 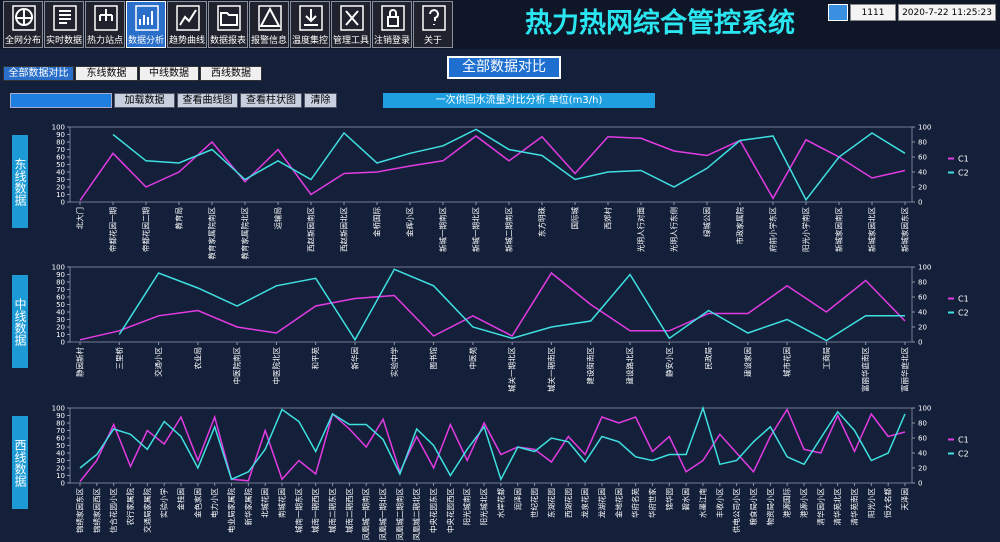 What do you see at coordinates (575, 218) in the screenshot?
I see `x-tick-label: 国际城` at bounding box center [575, 218].